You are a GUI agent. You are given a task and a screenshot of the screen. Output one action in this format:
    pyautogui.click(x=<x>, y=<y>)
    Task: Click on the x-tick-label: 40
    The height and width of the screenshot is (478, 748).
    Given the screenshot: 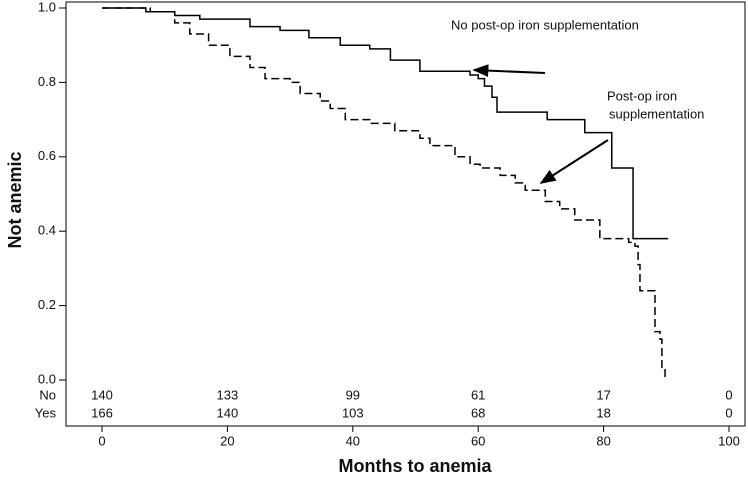 What is the action you would take?
    pyautogui.click(x=353, y=440)
    